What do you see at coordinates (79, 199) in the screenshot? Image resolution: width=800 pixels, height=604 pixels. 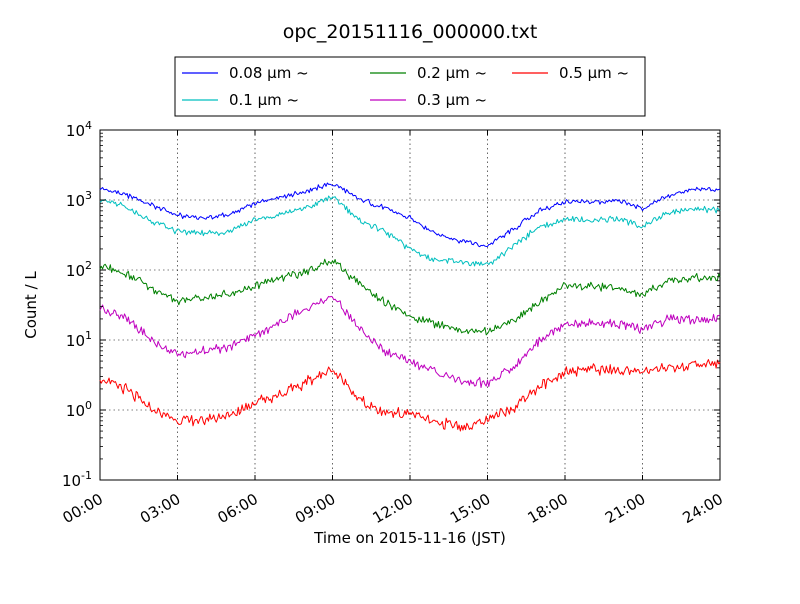 I see `y-tick-label: 10³` at bounding box center [79, 199].